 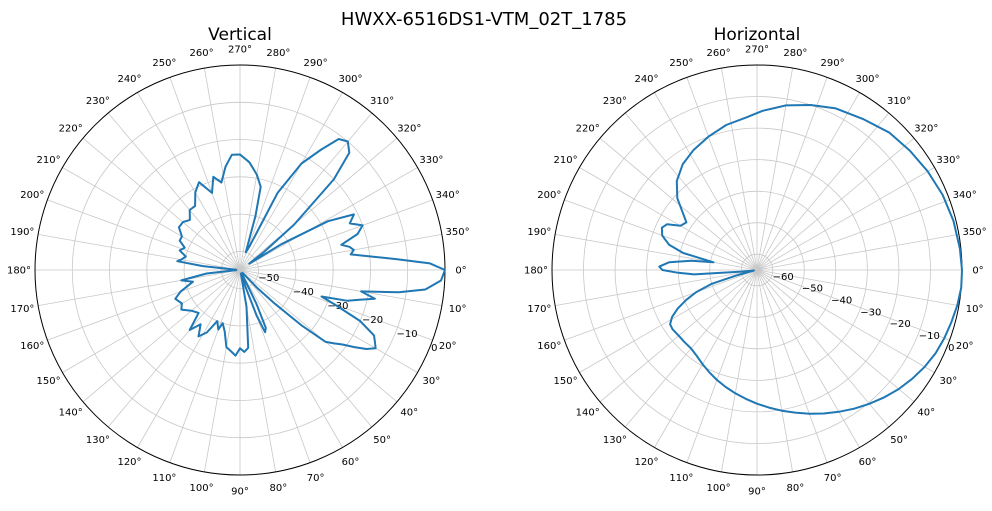 I want to click on theta-tick-label: 160°, so click(x=32, y=346).